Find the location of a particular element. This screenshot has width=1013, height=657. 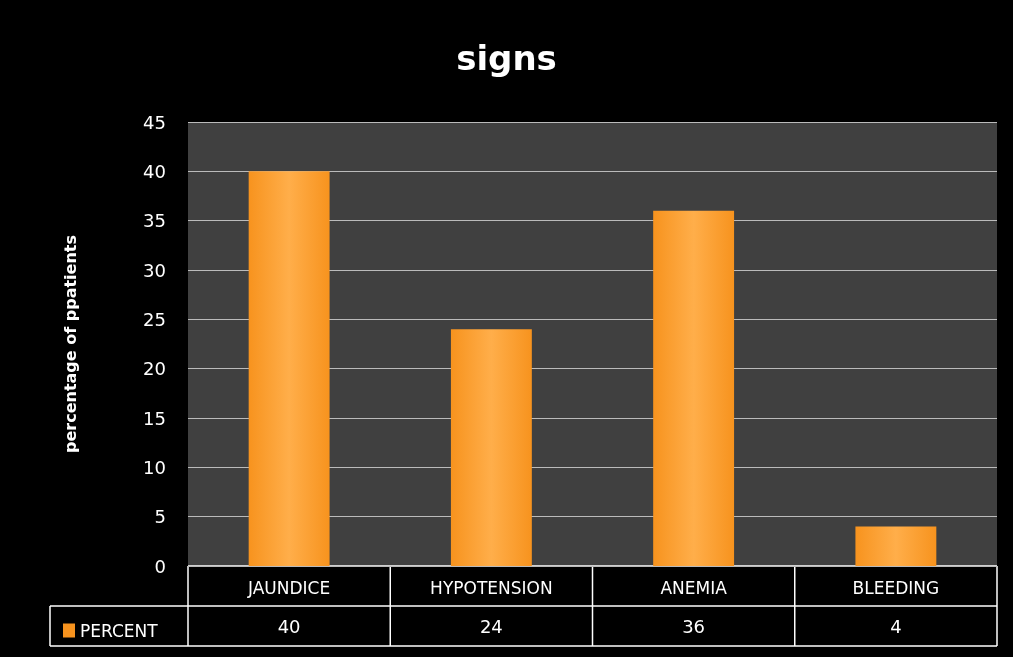

data-label: 24 is located at coordinates (491, 626).